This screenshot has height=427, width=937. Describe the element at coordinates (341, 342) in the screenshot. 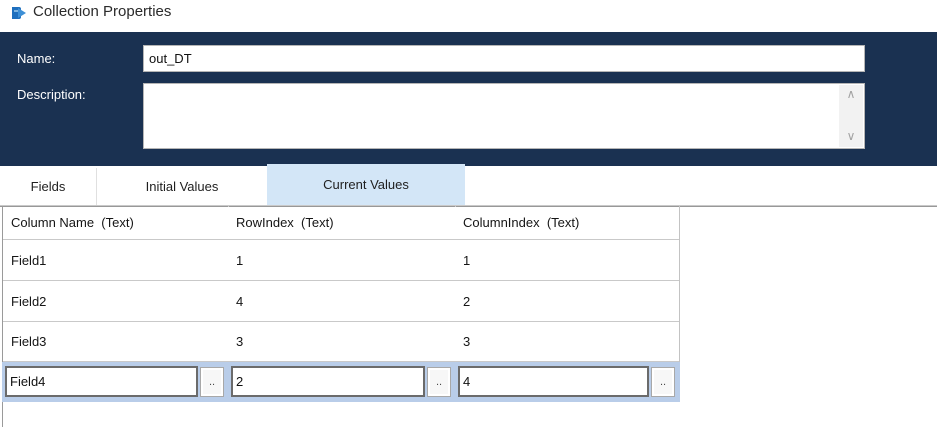

I see `table-row: Field3 3 3` at that location.